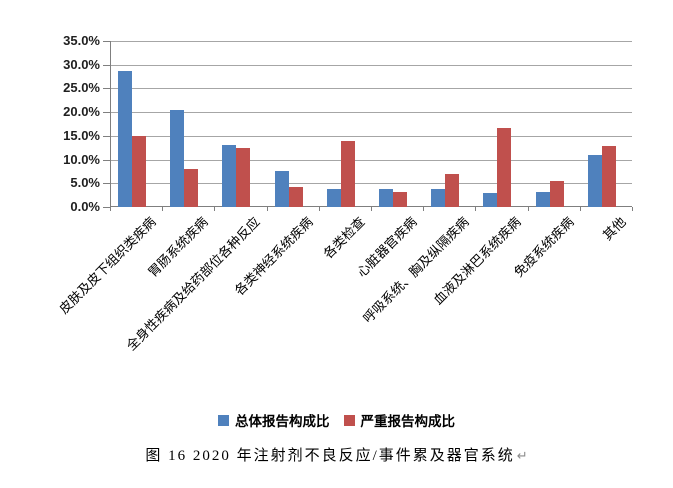 The image size is (673, 488). I want to click on bar-series0-cat1, so click(177, 158).